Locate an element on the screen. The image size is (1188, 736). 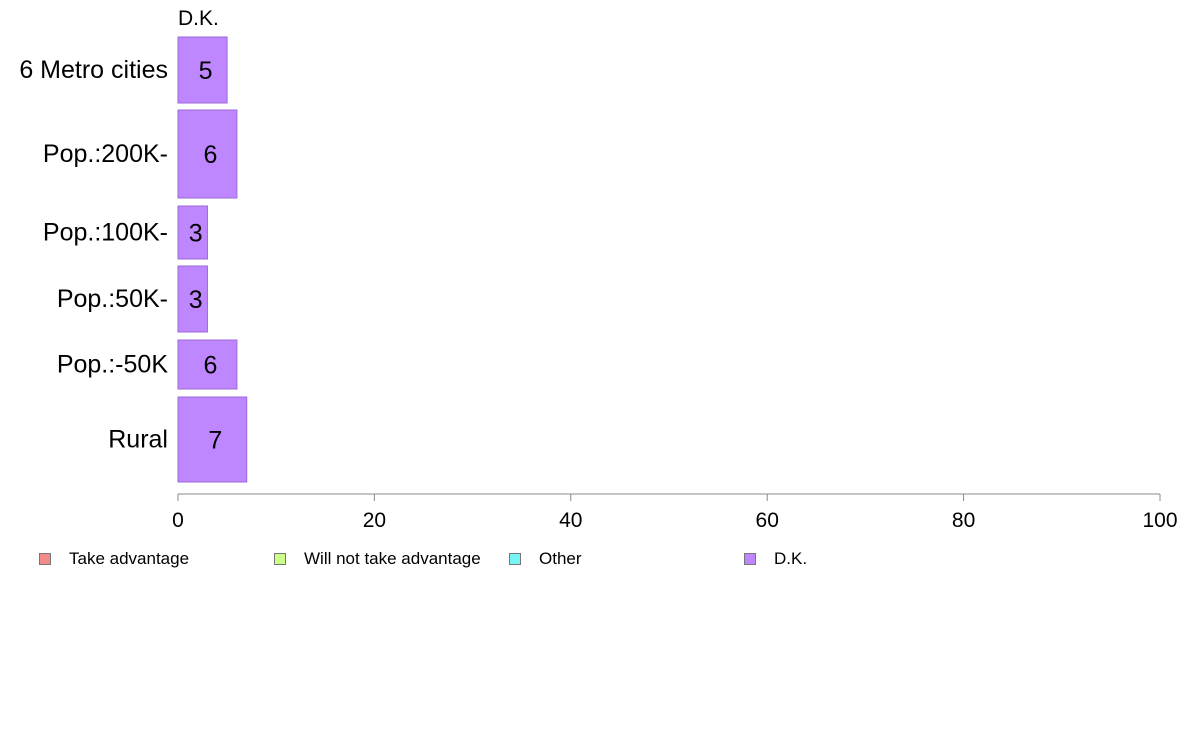
x-tick-label: 20 is located at coordinates (374, 520).